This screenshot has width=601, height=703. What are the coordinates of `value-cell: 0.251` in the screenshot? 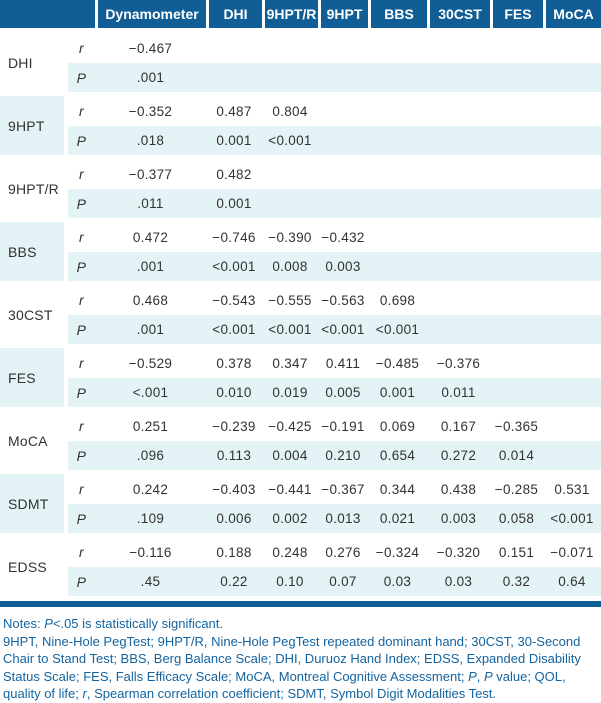 It's located at (150, 426).